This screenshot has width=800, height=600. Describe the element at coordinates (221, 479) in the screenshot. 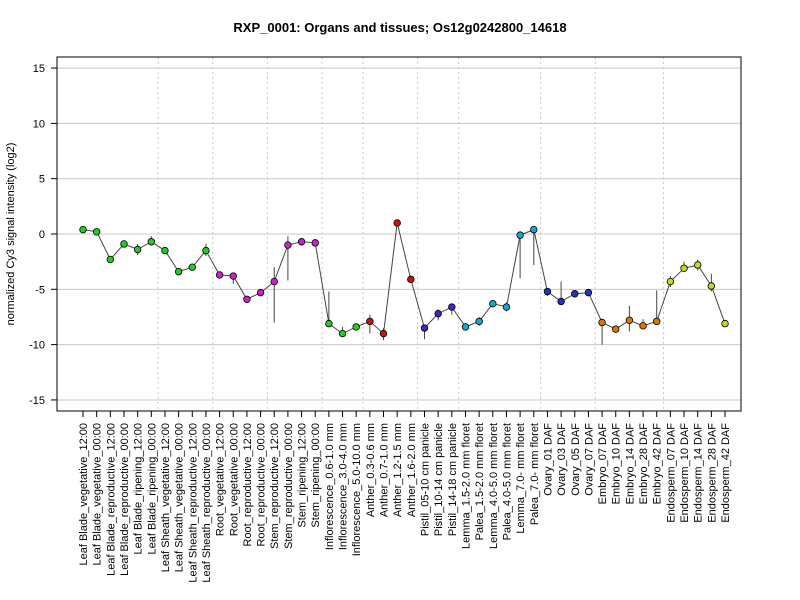

I see `x-tick-label: Root_vegetative_12:00` at that location.